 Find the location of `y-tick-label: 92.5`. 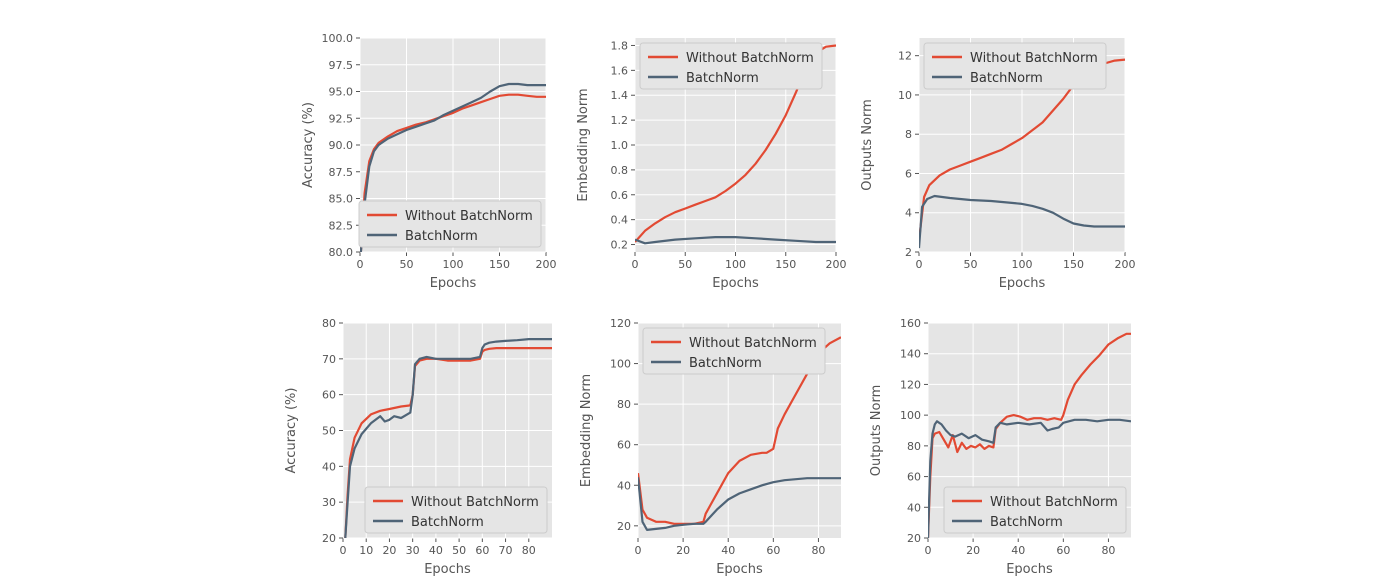

y-tick-label: 92.5 is located at coordinates (341, 118).